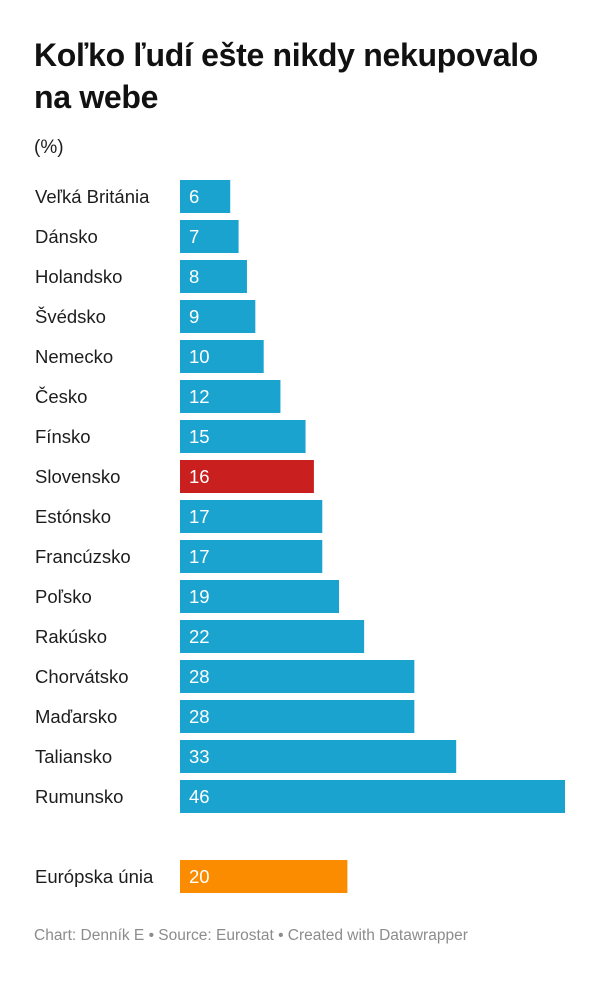 The image size is (600, 982). I want to click on bar-row-dansko: Dánsko 7, so click(137, 236).